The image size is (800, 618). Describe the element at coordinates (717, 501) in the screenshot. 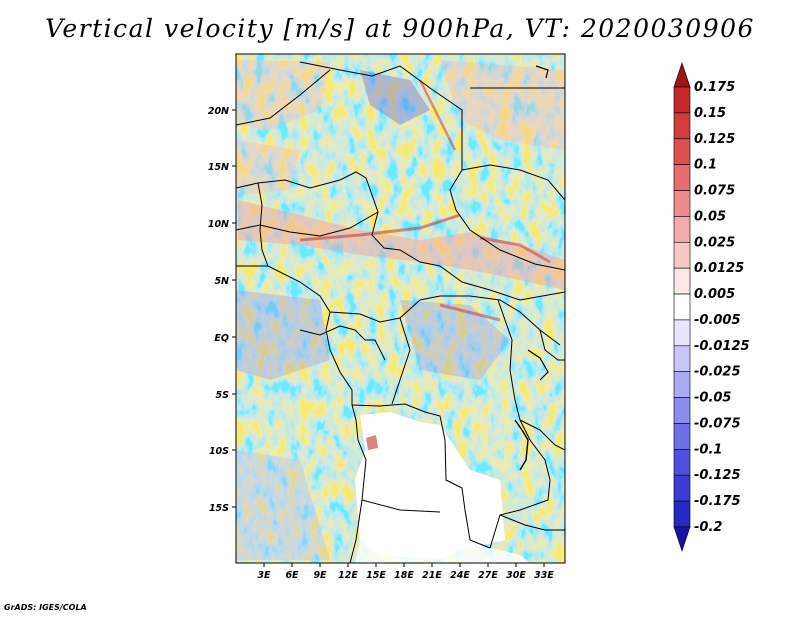

I see `colorbar-level-label: -0.175` at that location.